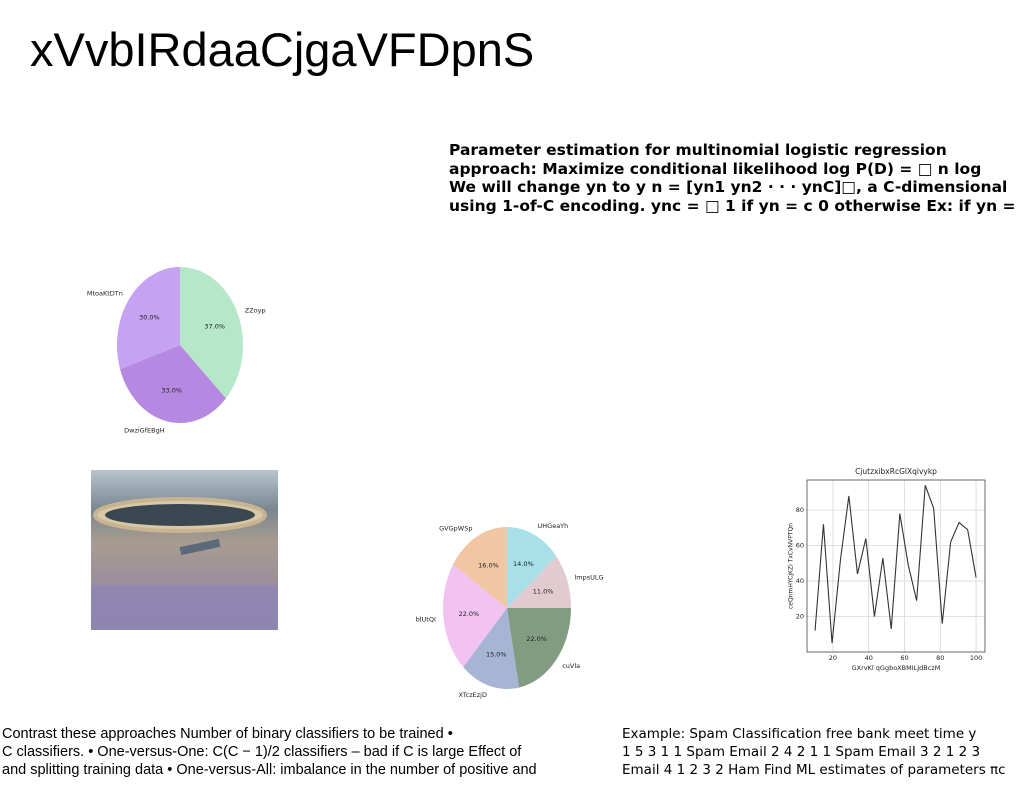 Image resolution: width=1024 pixels, height=788 pixels. Describe the element at coordinates (472, 695) in the screenshot. I see `legend-label: XTczEzjD` at that location.